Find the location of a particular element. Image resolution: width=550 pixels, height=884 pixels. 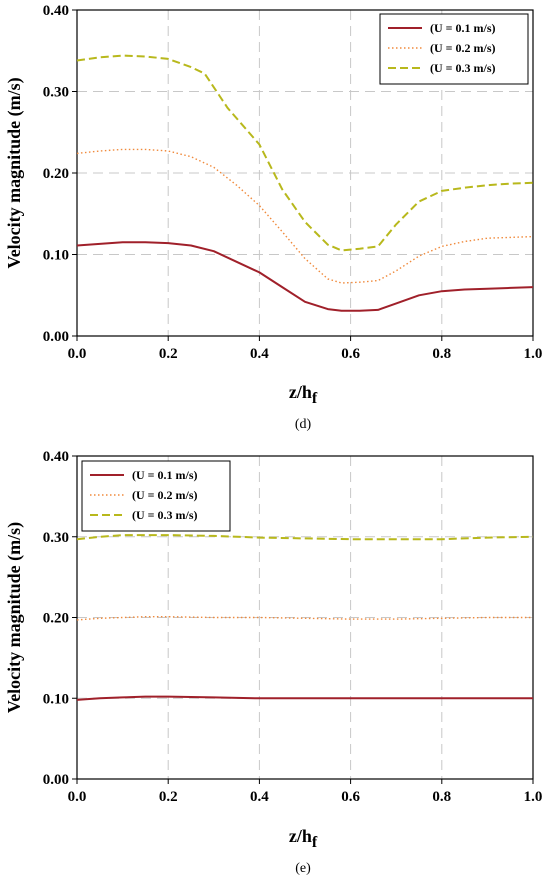

panel-label: (e) is located at coordinates (303, 868).